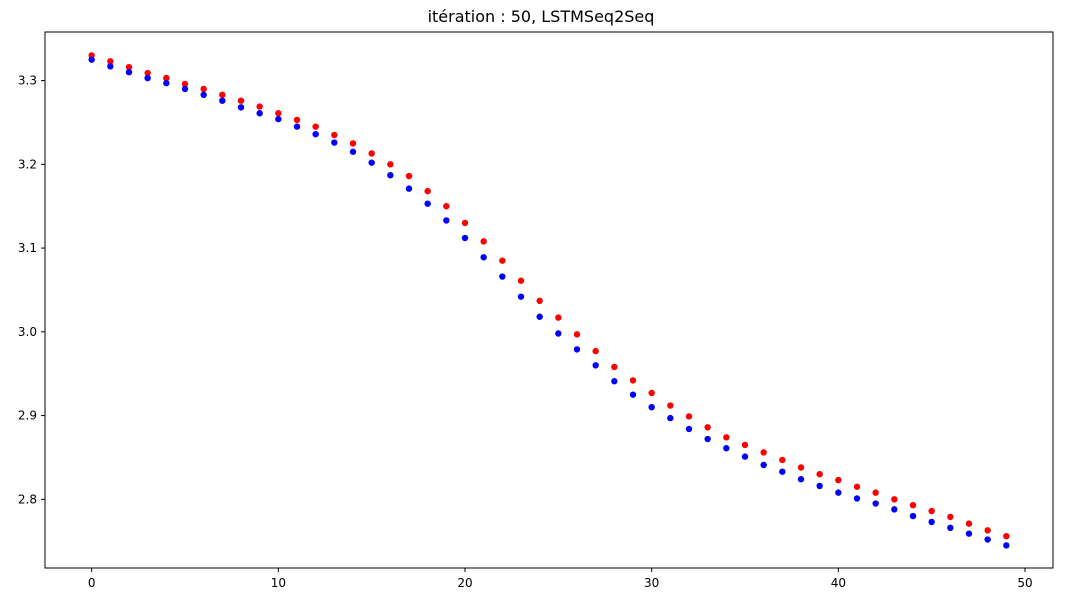 Image resolution: width=1077 pixels, height=604 pixels. I want to click on y-axis: 2.8 2.9 3.0 3.1 3.2 3.3, so click(31, 290).